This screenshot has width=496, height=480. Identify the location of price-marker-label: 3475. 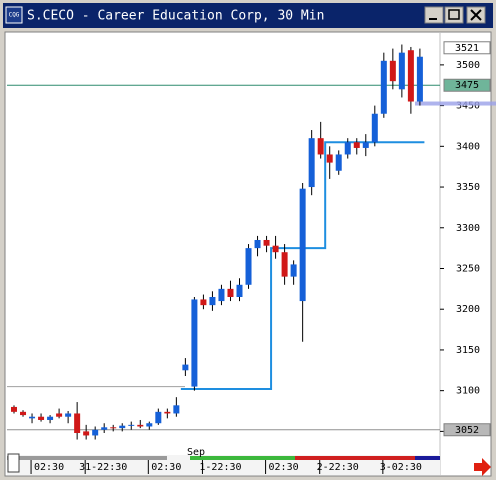
(467, 85).